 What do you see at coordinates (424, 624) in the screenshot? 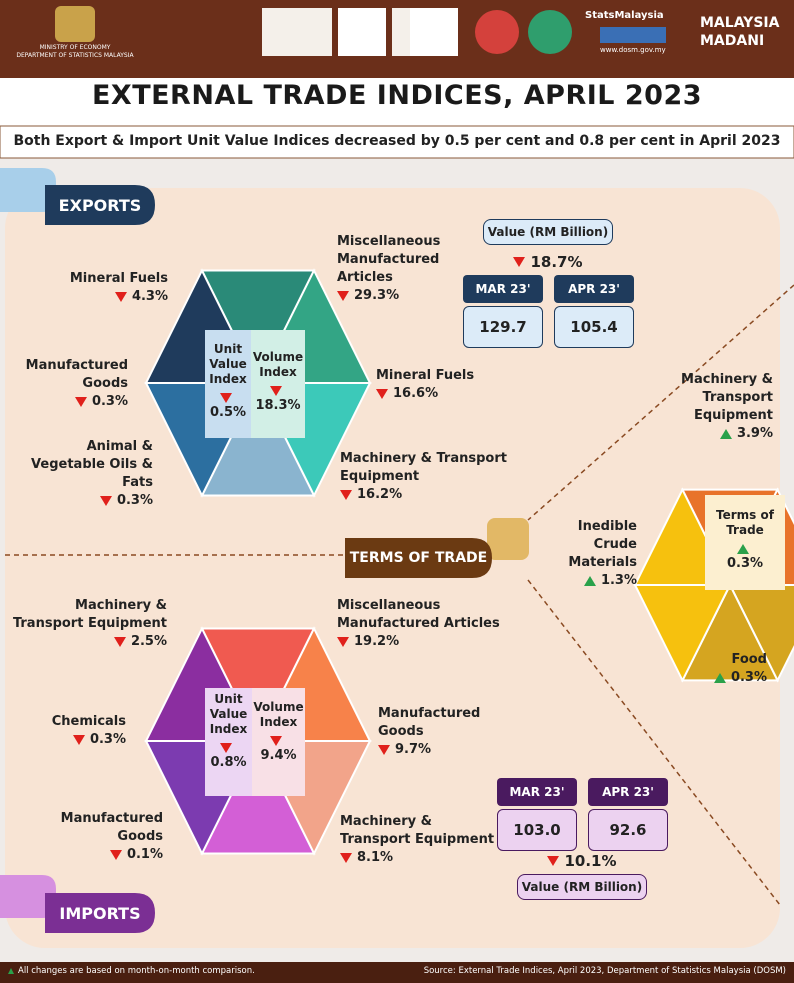
I see `trade-item: Miscellaneous Manufactured Articles 19.2%` at bounding box center [424, 624].